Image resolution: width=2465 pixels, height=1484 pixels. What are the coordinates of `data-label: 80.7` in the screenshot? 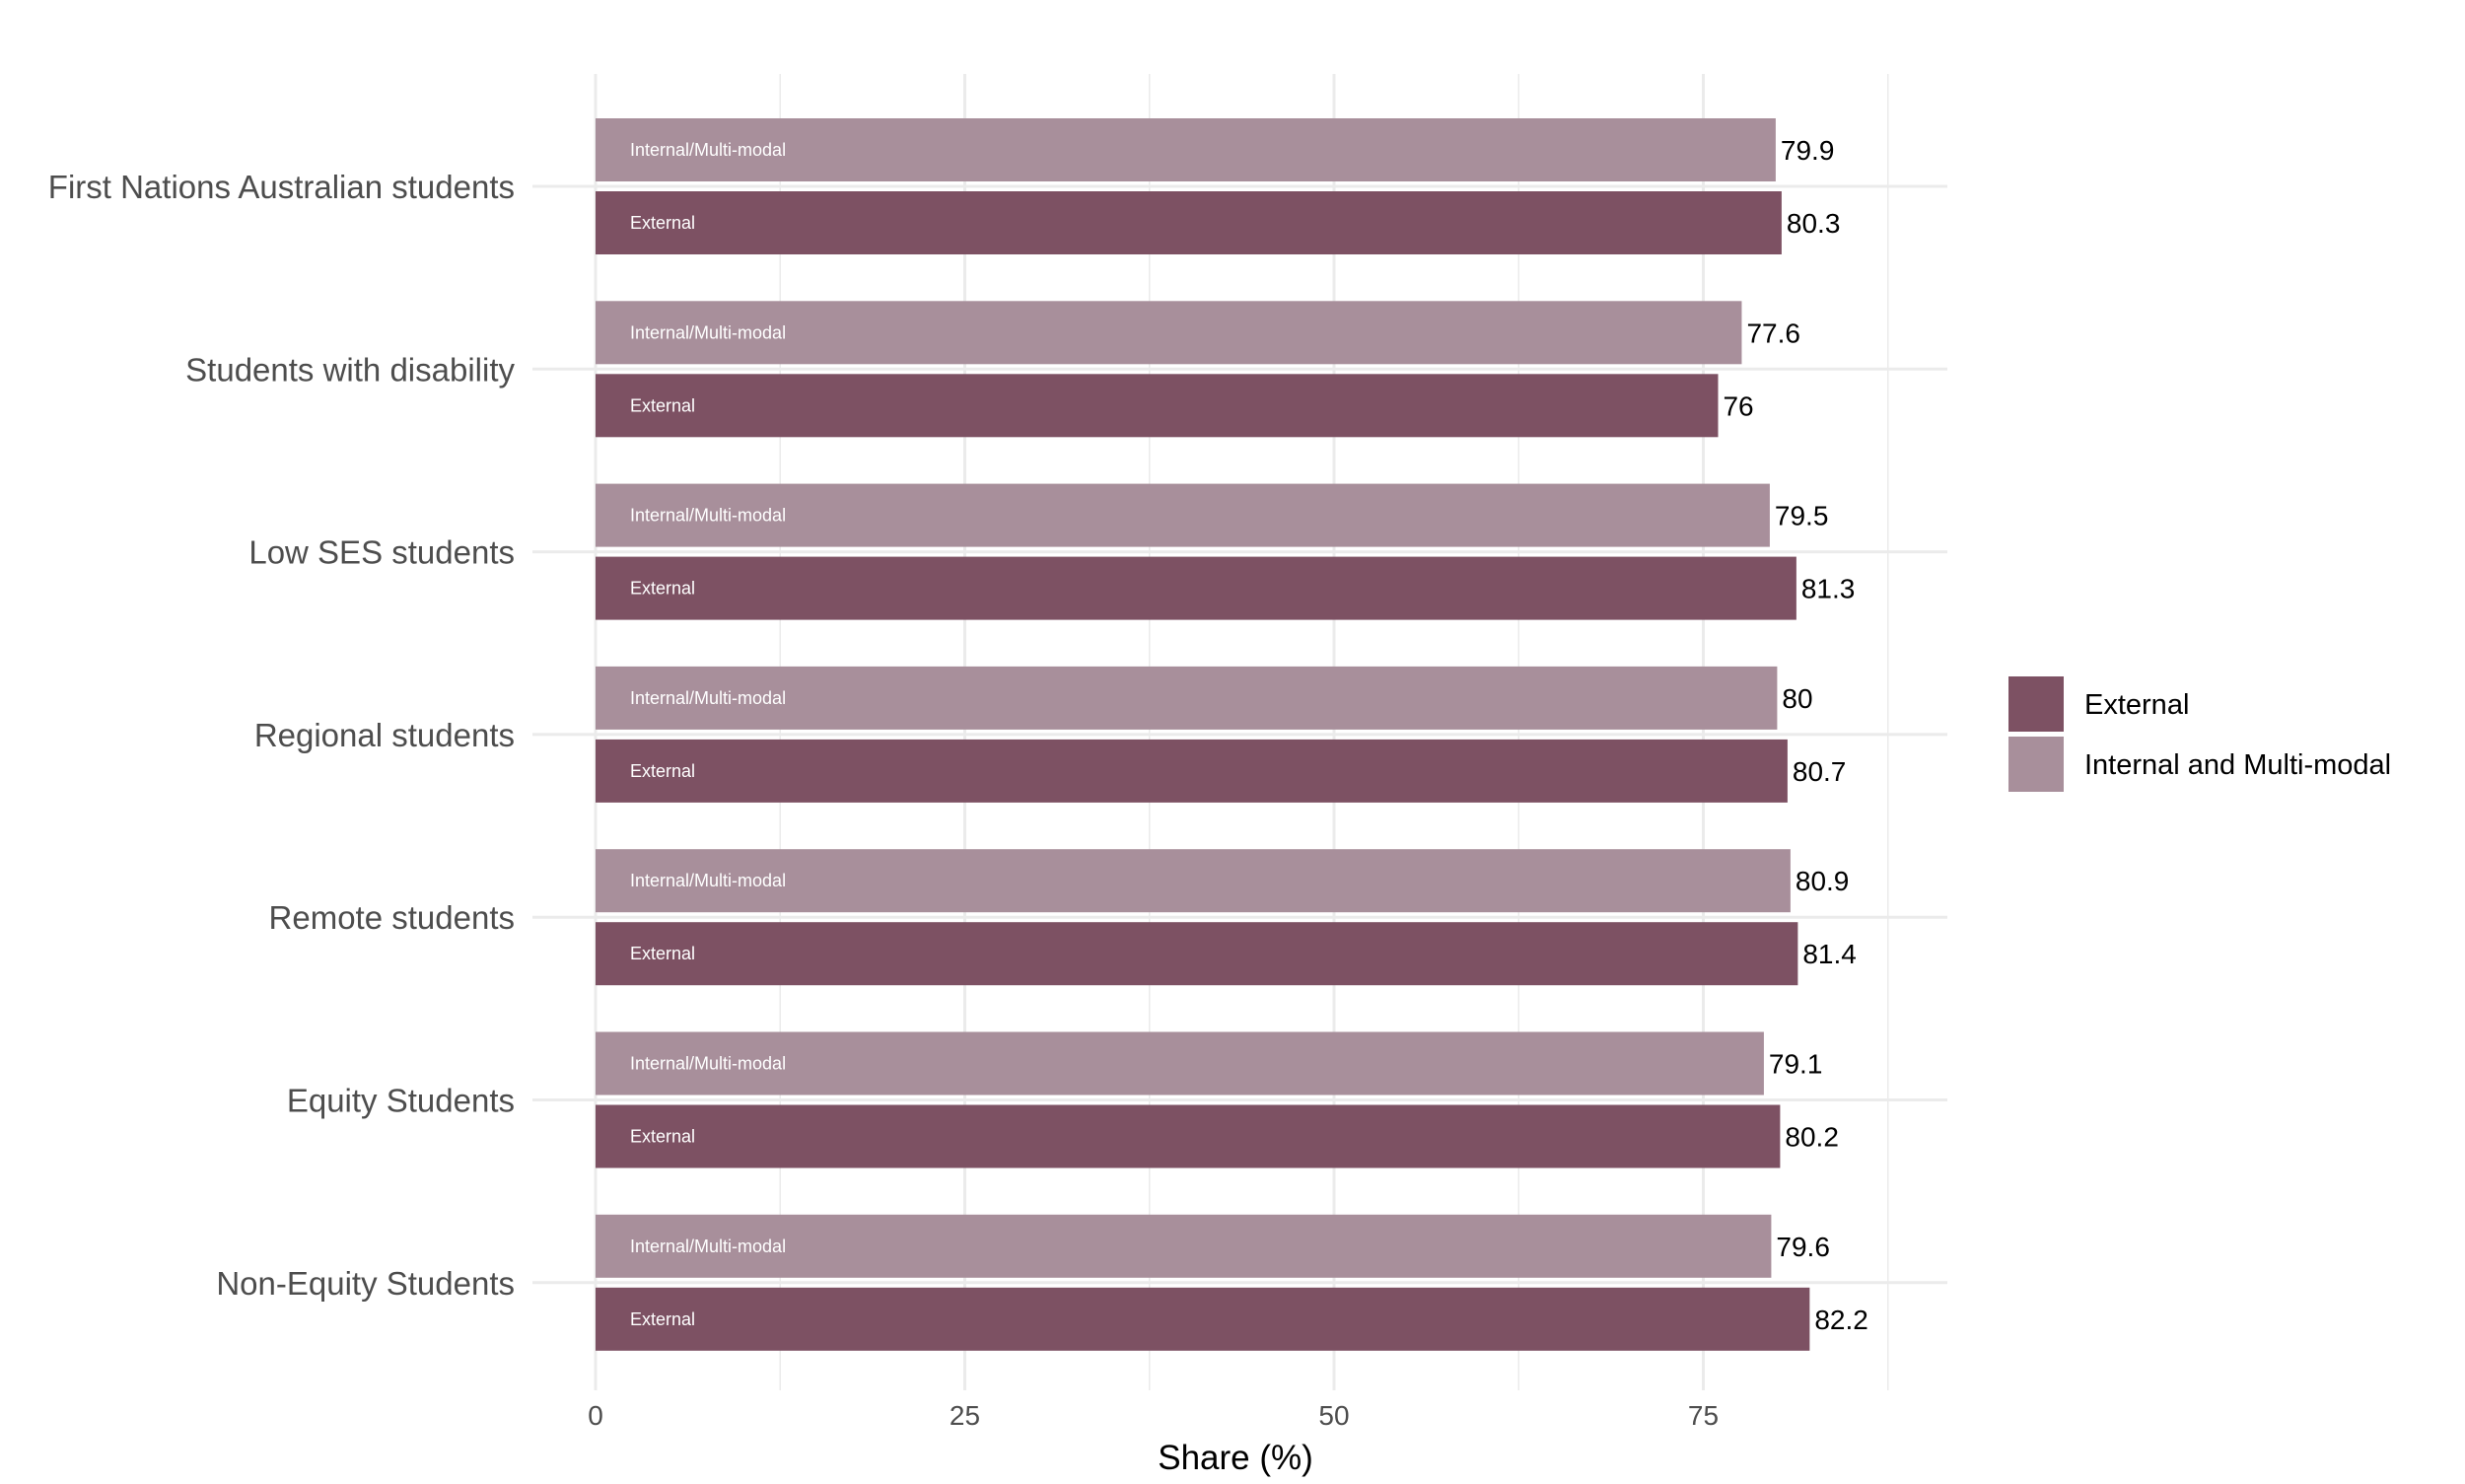 It's located at (1820, 771).